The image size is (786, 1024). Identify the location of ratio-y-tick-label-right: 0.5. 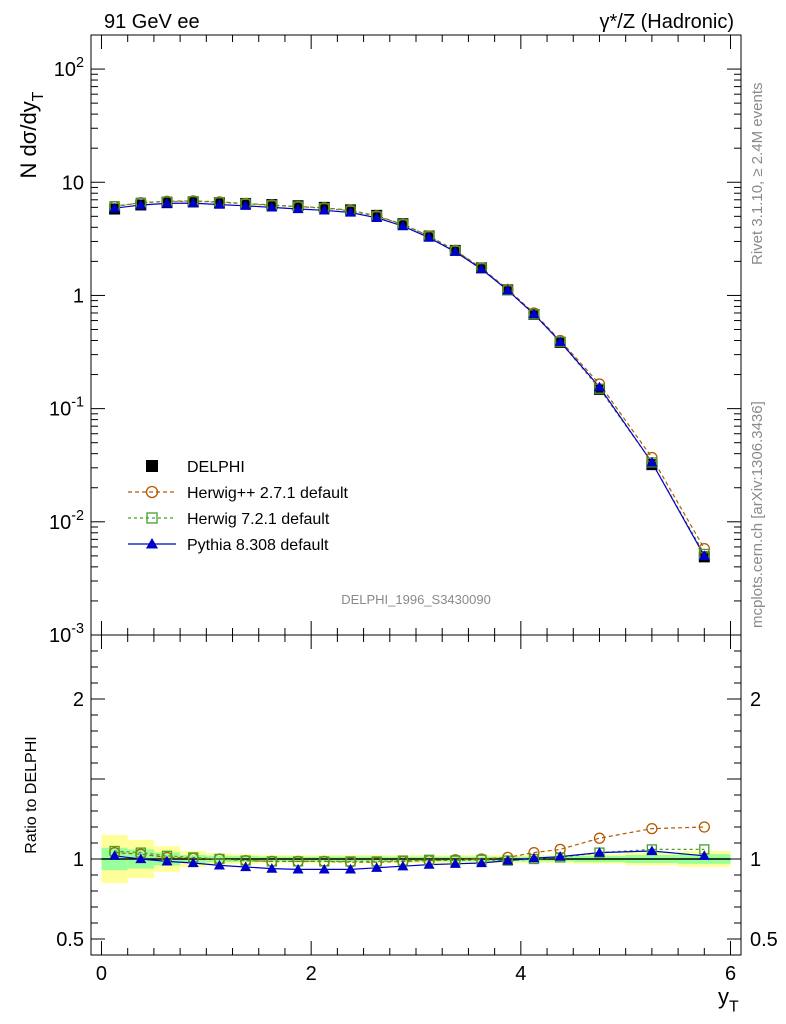
(764, 940).